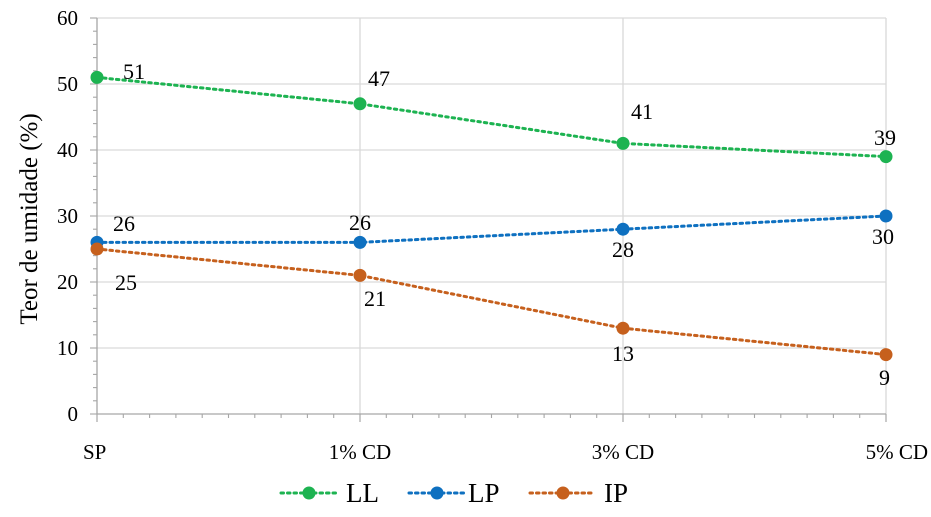 Image resolution: width=931 pixels, height=517 pixels. I want to click on y-axis-title: Teor de umidade (%), so click(29, 218).